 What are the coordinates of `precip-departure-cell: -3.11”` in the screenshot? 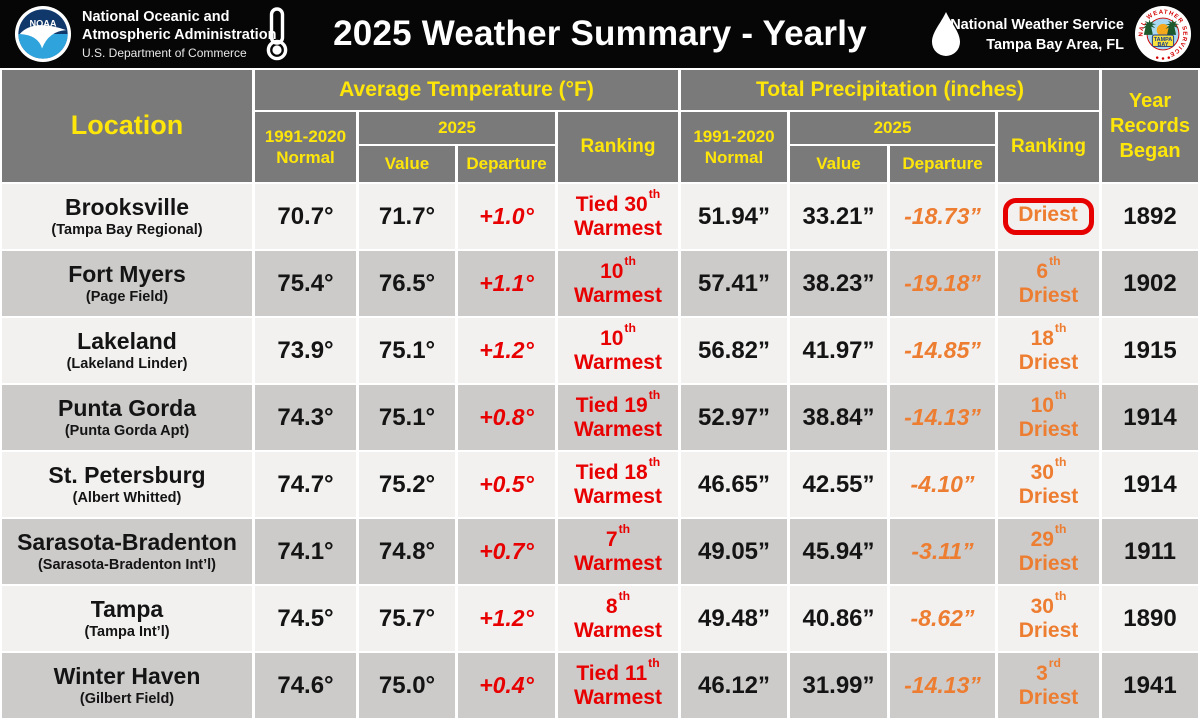 It's located at (942, 551).